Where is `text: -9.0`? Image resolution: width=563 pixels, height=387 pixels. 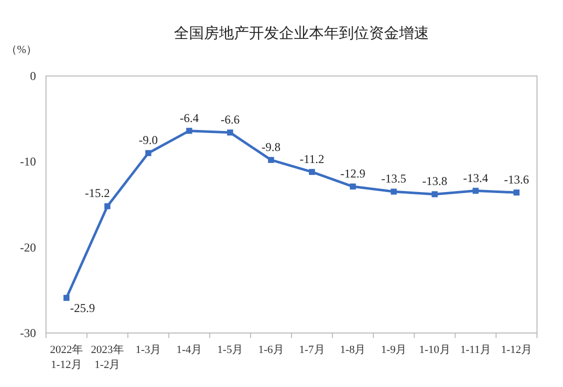
text: -9.0 is located at coordinates (148, 140).